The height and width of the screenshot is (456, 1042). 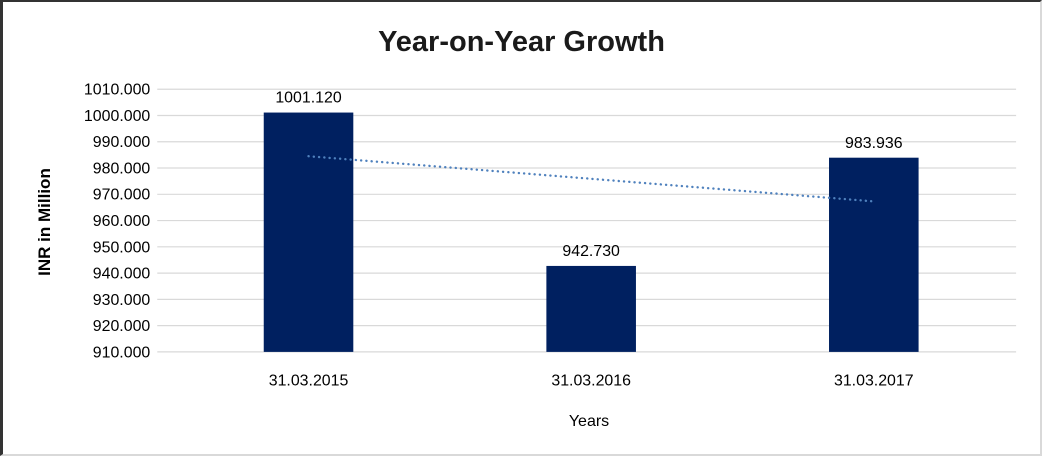 I want to click on bar-value-label: 942.730, so click(x=591, y=251).